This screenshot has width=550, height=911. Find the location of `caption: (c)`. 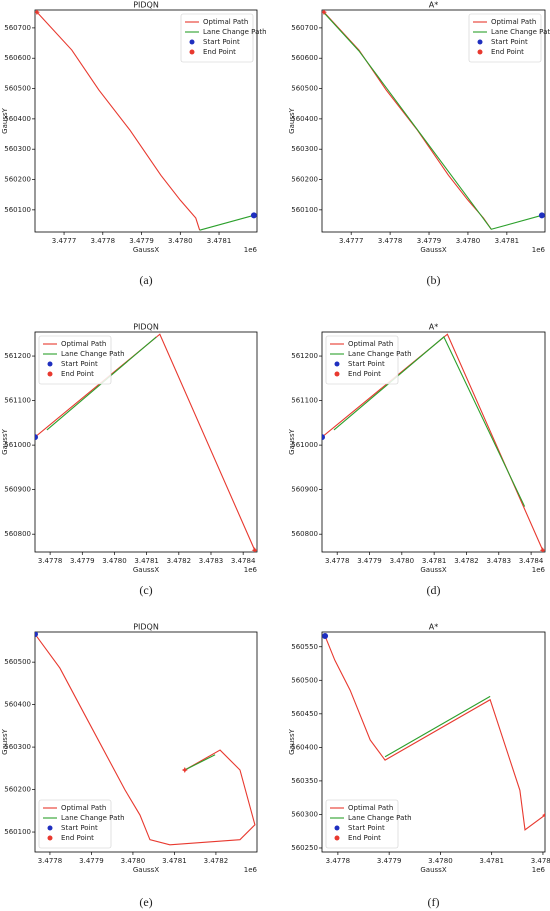

caption: (c) is located at coordinates (145, 590).